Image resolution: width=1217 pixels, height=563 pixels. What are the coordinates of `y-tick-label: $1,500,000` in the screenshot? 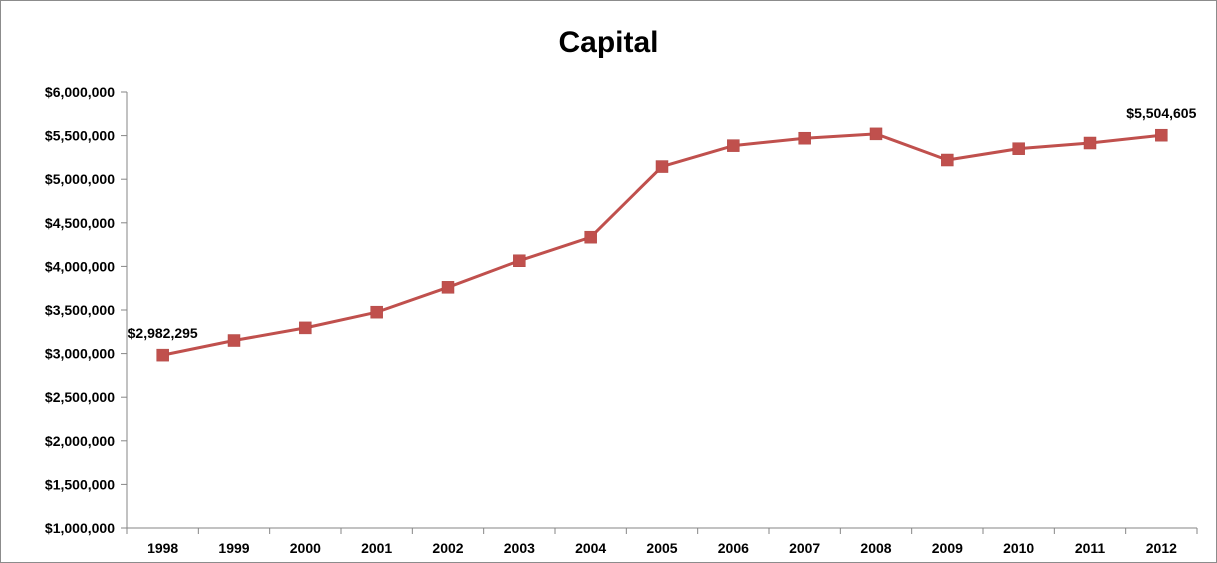 It's located at (80, 484).